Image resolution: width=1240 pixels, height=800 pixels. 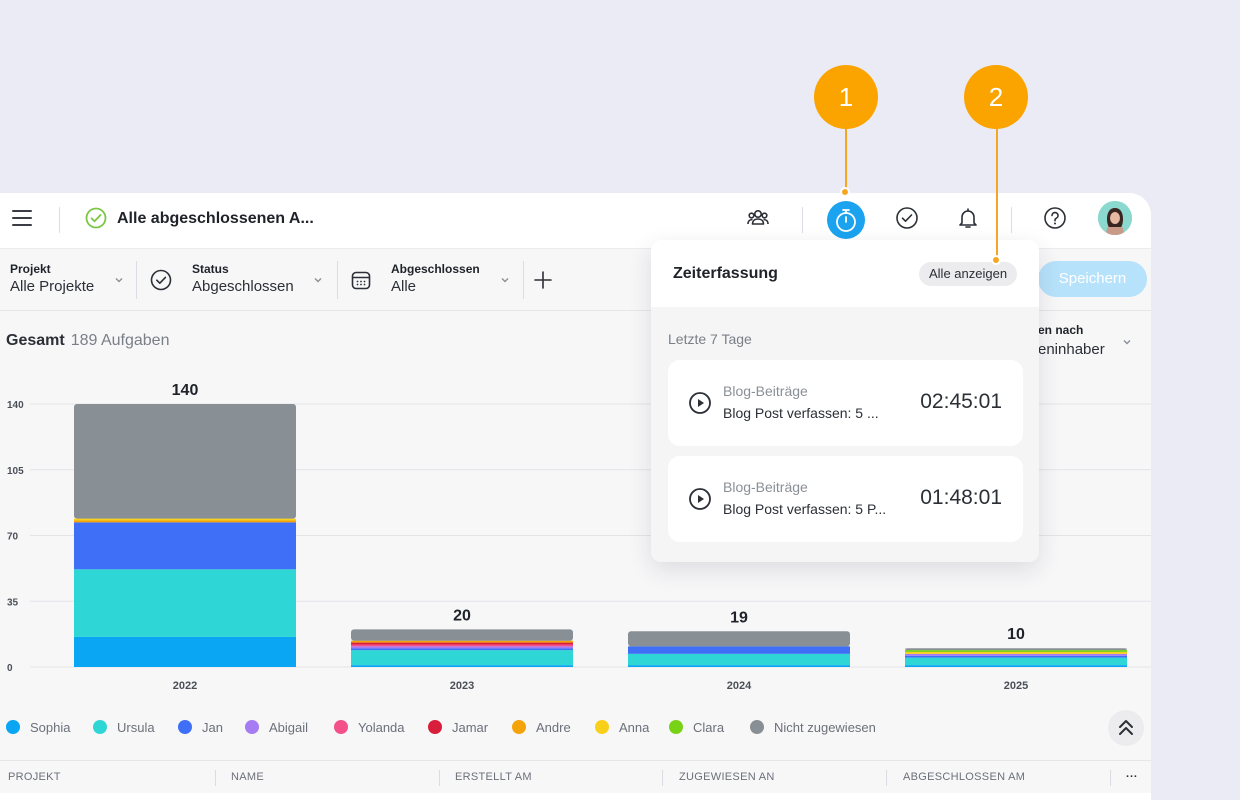 I want to click on legend-item: Jan, so click(x=200, y=727).